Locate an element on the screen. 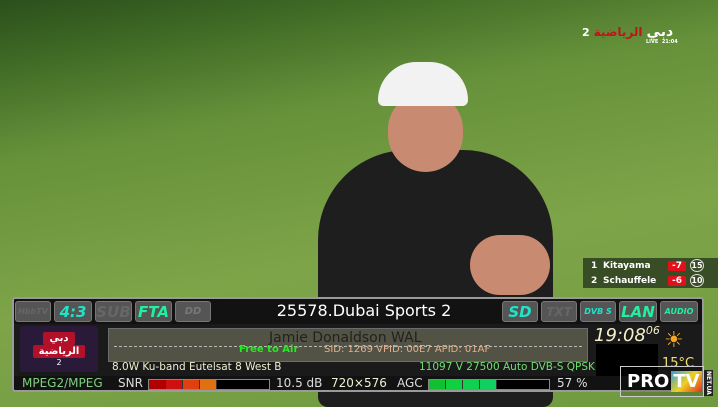 This screenshot has height=407, width=718. snr-bar is located at coordinates (209, 384).